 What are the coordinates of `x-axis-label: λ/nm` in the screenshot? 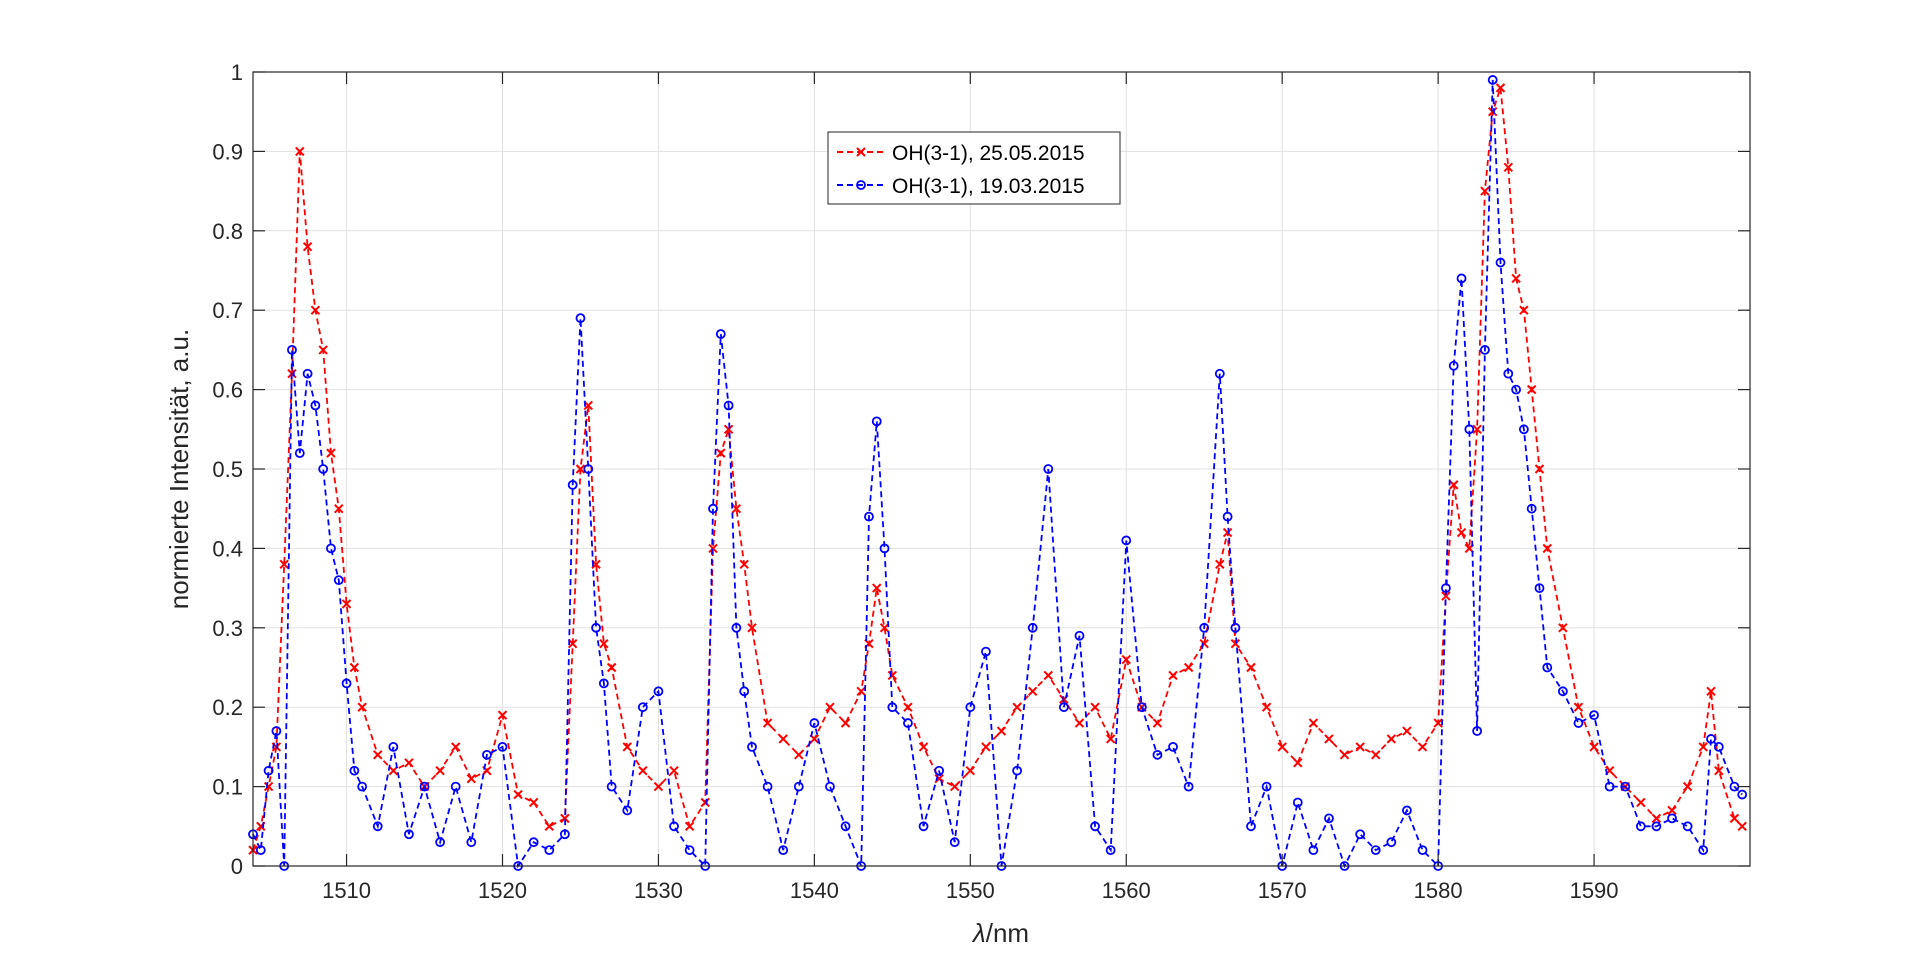 It's located at (1000, 933).